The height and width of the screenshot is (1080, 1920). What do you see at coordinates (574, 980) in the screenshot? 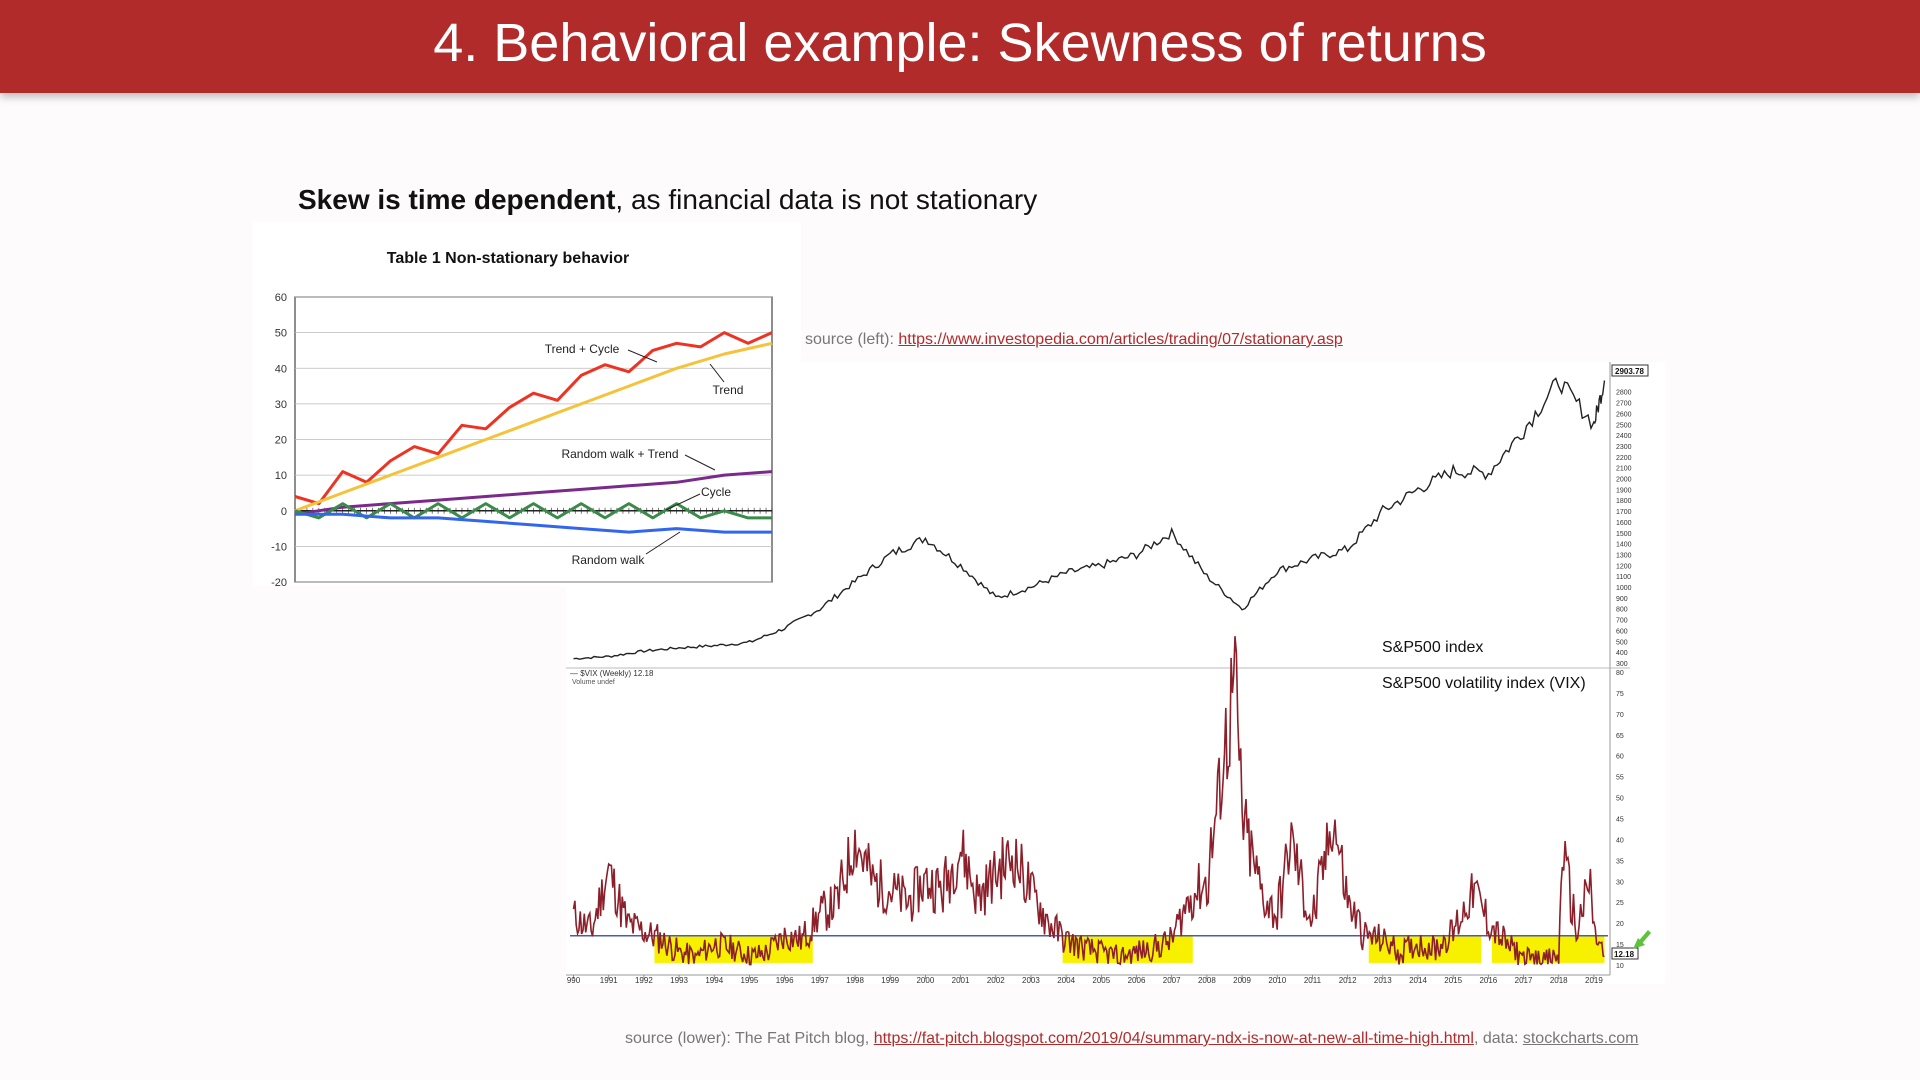
I see `vix-xtick: 990` at bounding box center [574, 980].